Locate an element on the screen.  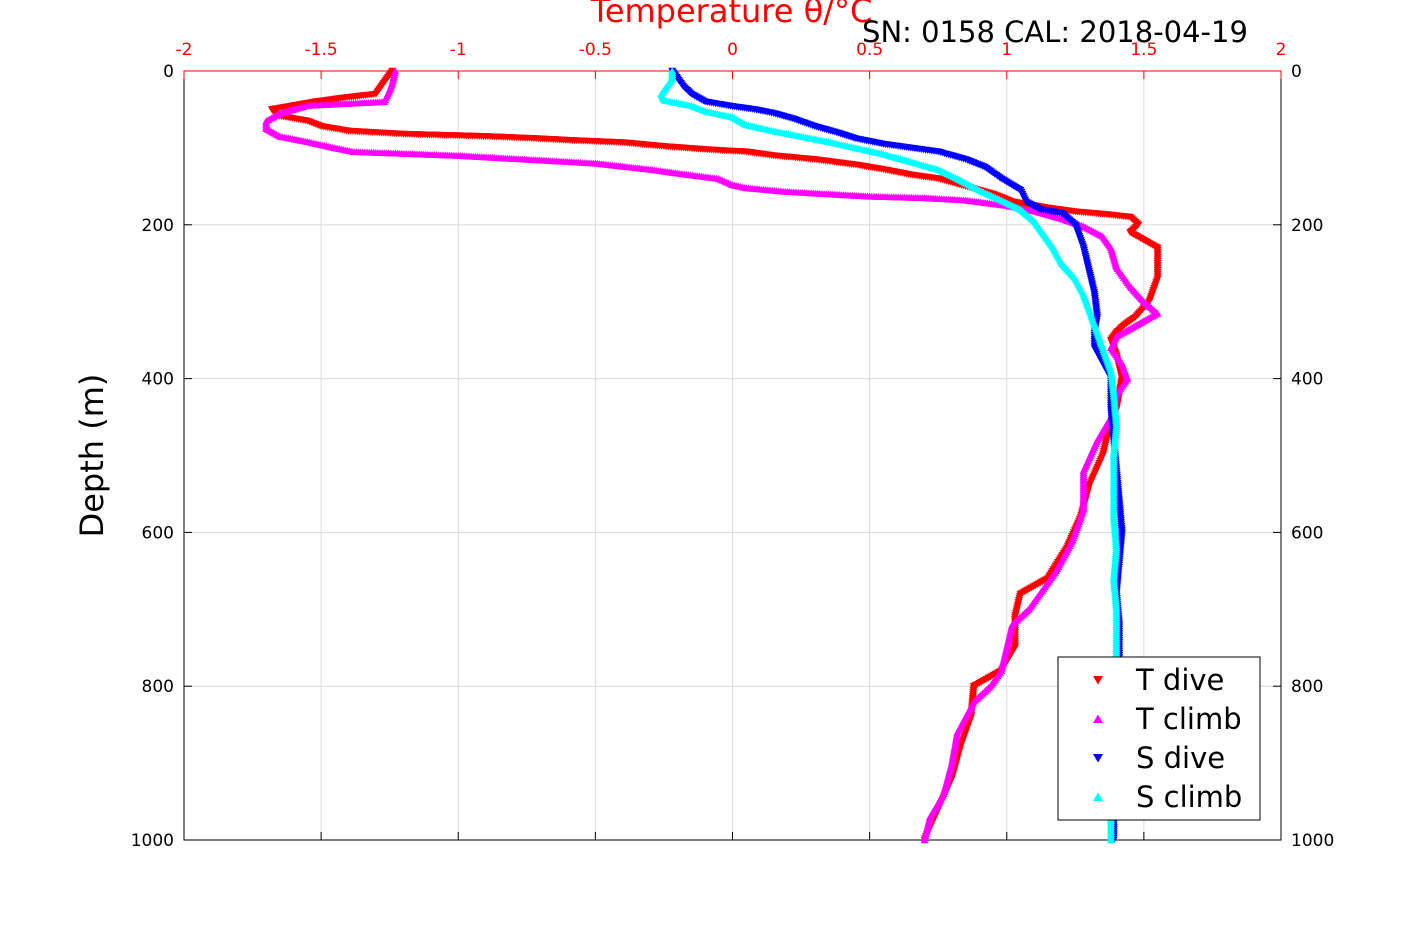
y-tick-label-left: 200 is located at coordinates (158, 226).